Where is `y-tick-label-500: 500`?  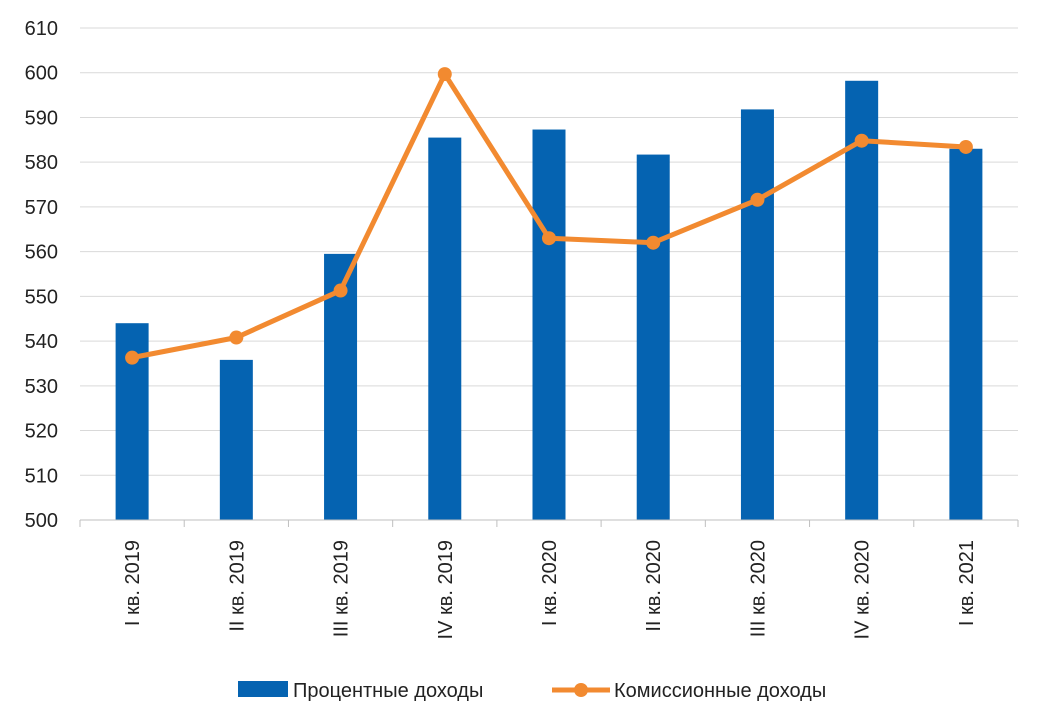 y-tick-label-500: 500 is located at coordinates (41, 521).